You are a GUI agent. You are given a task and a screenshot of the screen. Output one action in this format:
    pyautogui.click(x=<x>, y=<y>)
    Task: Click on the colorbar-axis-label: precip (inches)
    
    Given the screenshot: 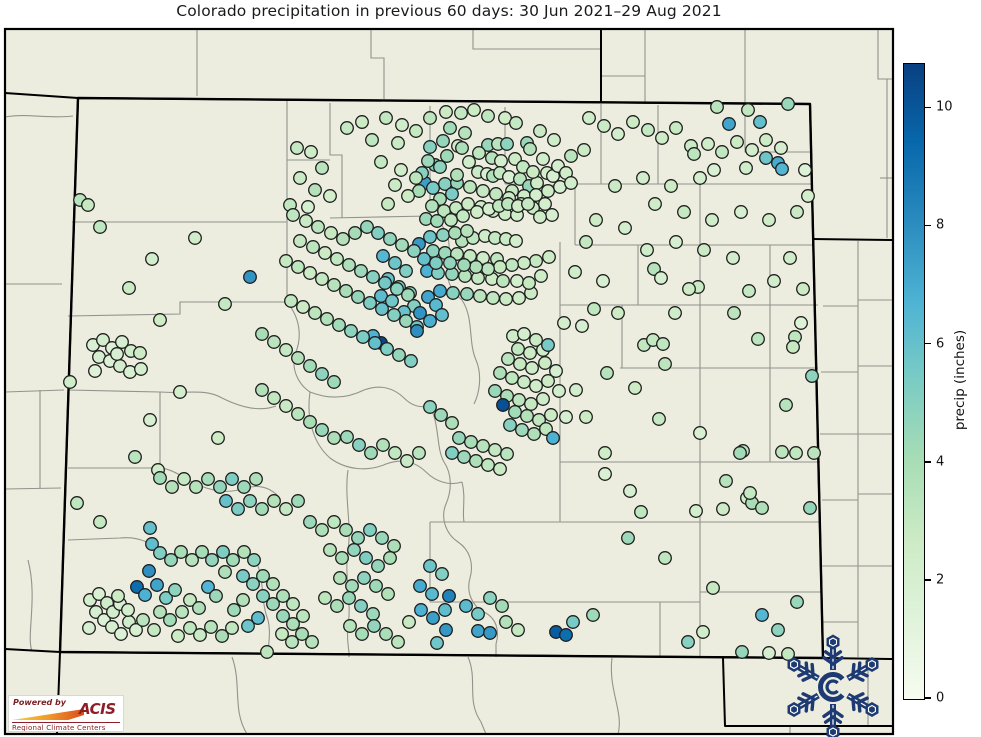 What is the action you would take?
    pyautogui.click(x=960, y=380)
    